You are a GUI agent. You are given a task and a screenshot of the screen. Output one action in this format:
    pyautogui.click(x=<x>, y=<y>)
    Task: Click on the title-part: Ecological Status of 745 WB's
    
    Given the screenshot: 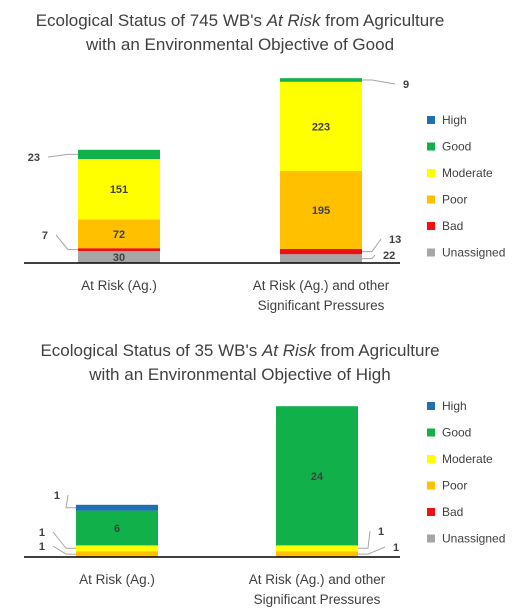 What is the action you would take?
    pyautogui.click(x=151, y=20)
    